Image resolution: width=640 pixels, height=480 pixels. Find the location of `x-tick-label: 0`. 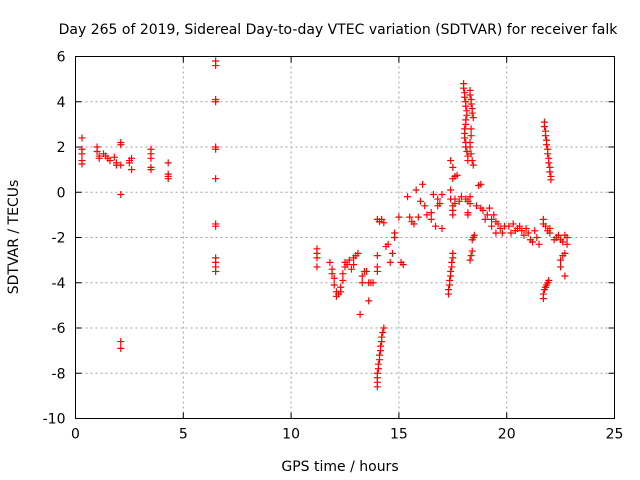

x-tick-label: 0 is located at coordinates (75, 435).